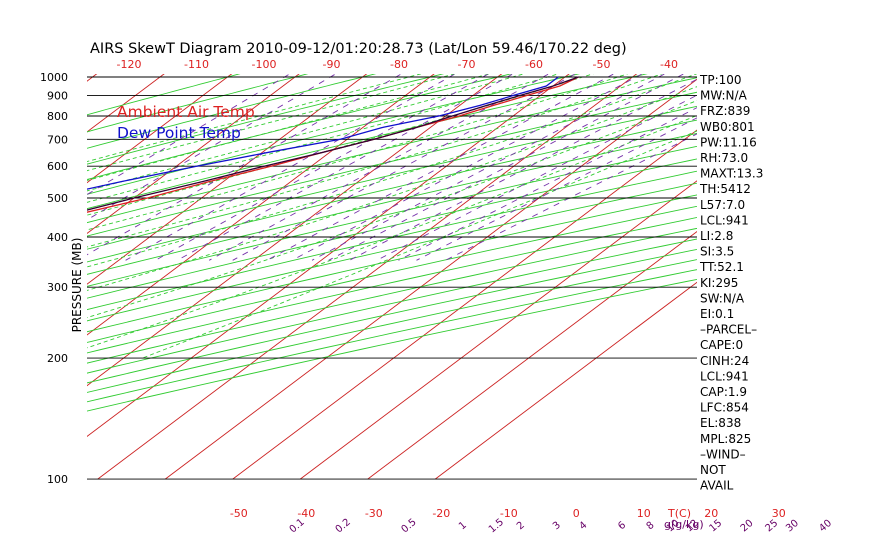 This screenshot has height=560, width=870. What do you see at coordinates (557, 526) in the screenshot?
I see `mixing-ratio-tick-label: 3` at bounding box center [557, 526].